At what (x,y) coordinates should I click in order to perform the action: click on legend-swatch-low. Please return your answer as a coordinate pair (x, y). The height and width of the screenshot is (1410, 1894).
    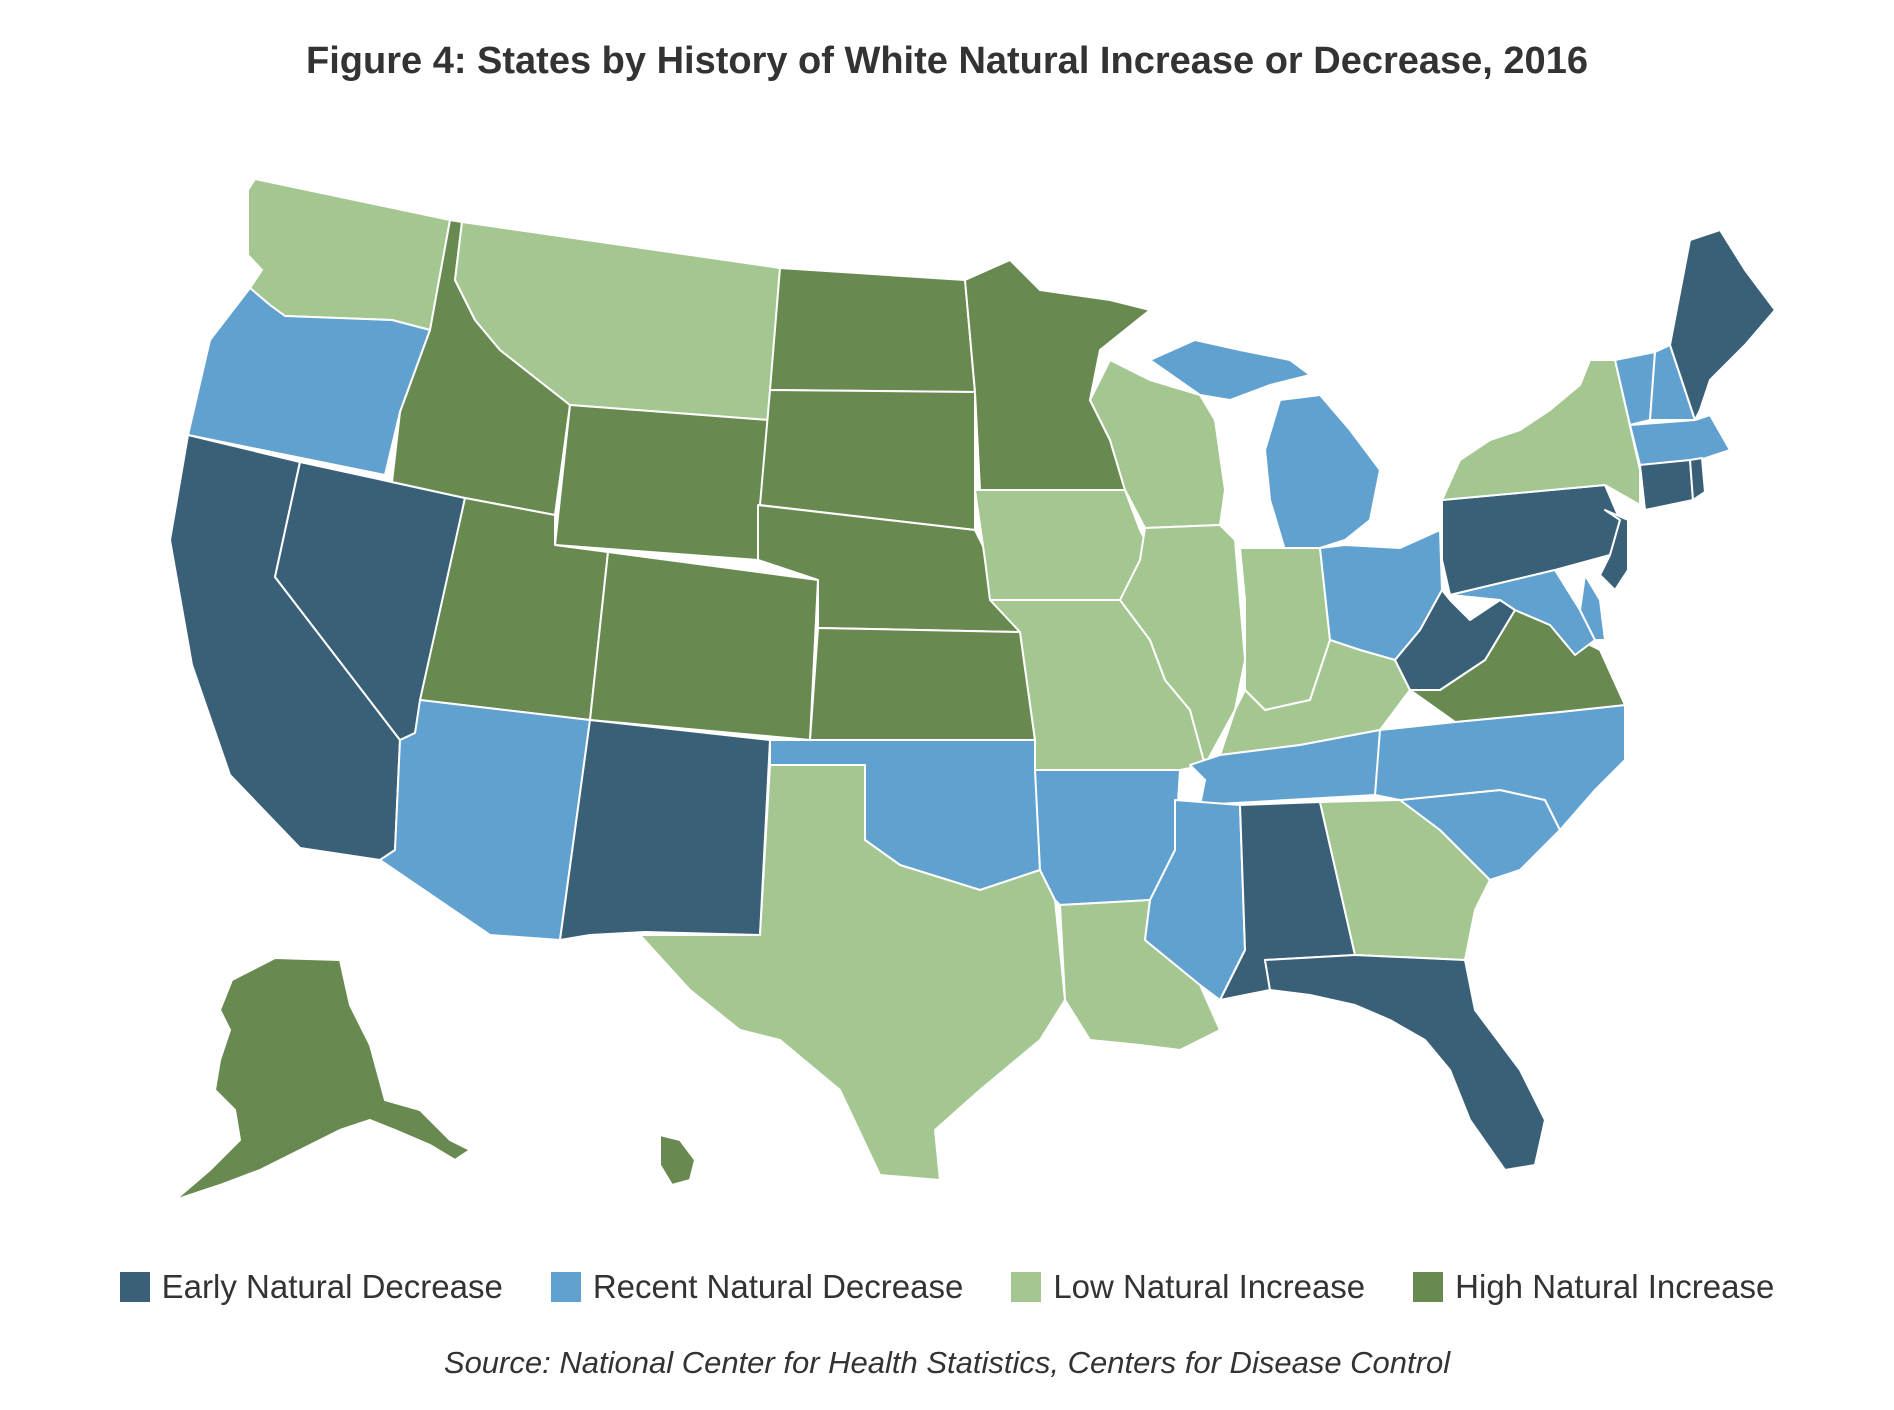
    Looking at the image, I should click on (1026, 1287).